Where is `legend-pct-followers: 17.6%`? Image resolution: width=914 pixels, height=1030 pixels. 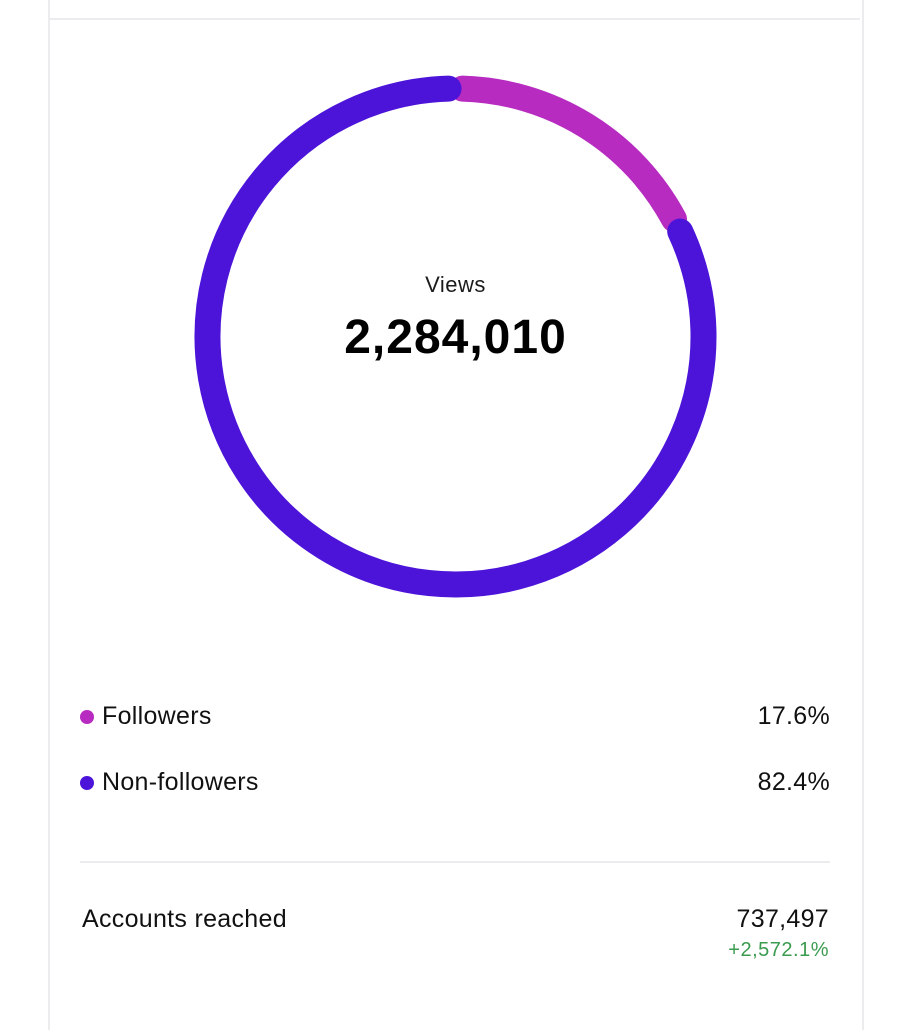
legend-pct-followers: 17.6% is located at coordinates (793, 716).